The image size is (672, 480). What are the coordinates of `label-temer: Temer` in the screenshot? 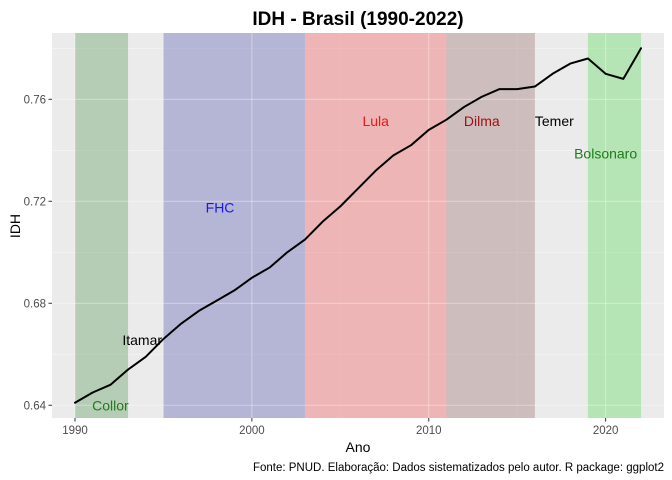 It's located at (554, 121).